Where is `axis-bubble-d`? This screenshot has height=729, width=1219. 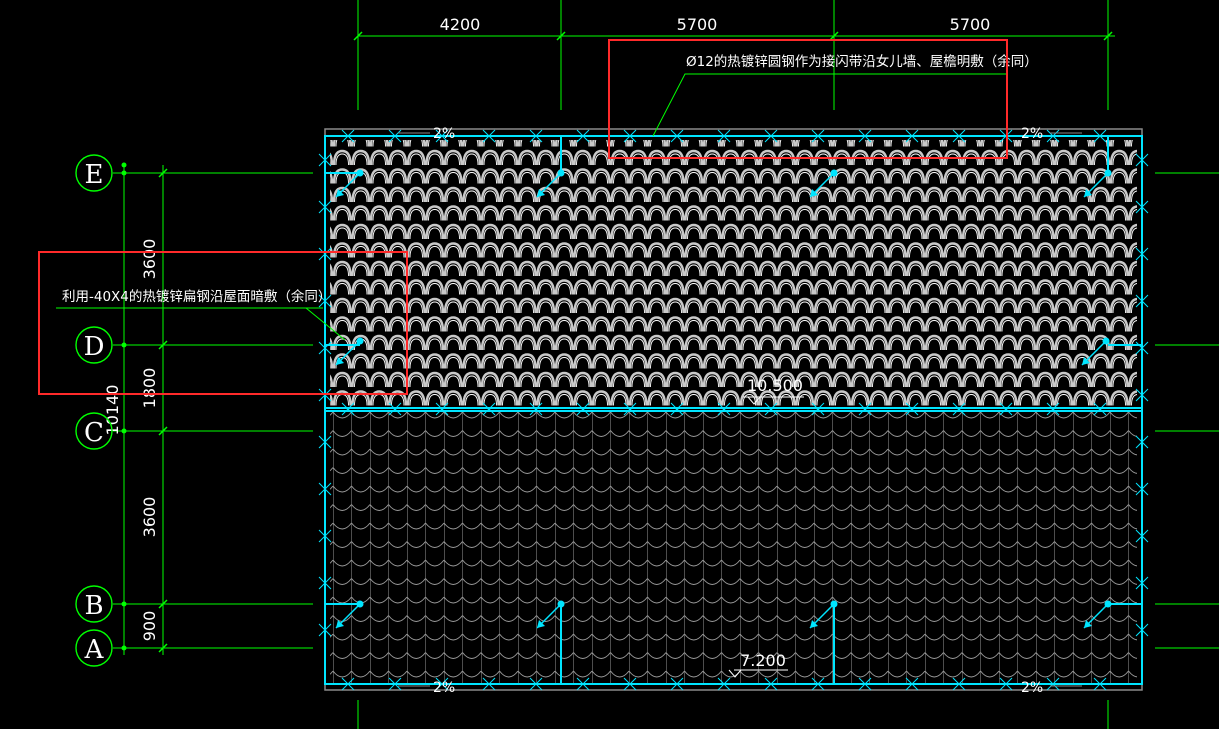 axis-bubble-d is located at coordinates (94, 345).